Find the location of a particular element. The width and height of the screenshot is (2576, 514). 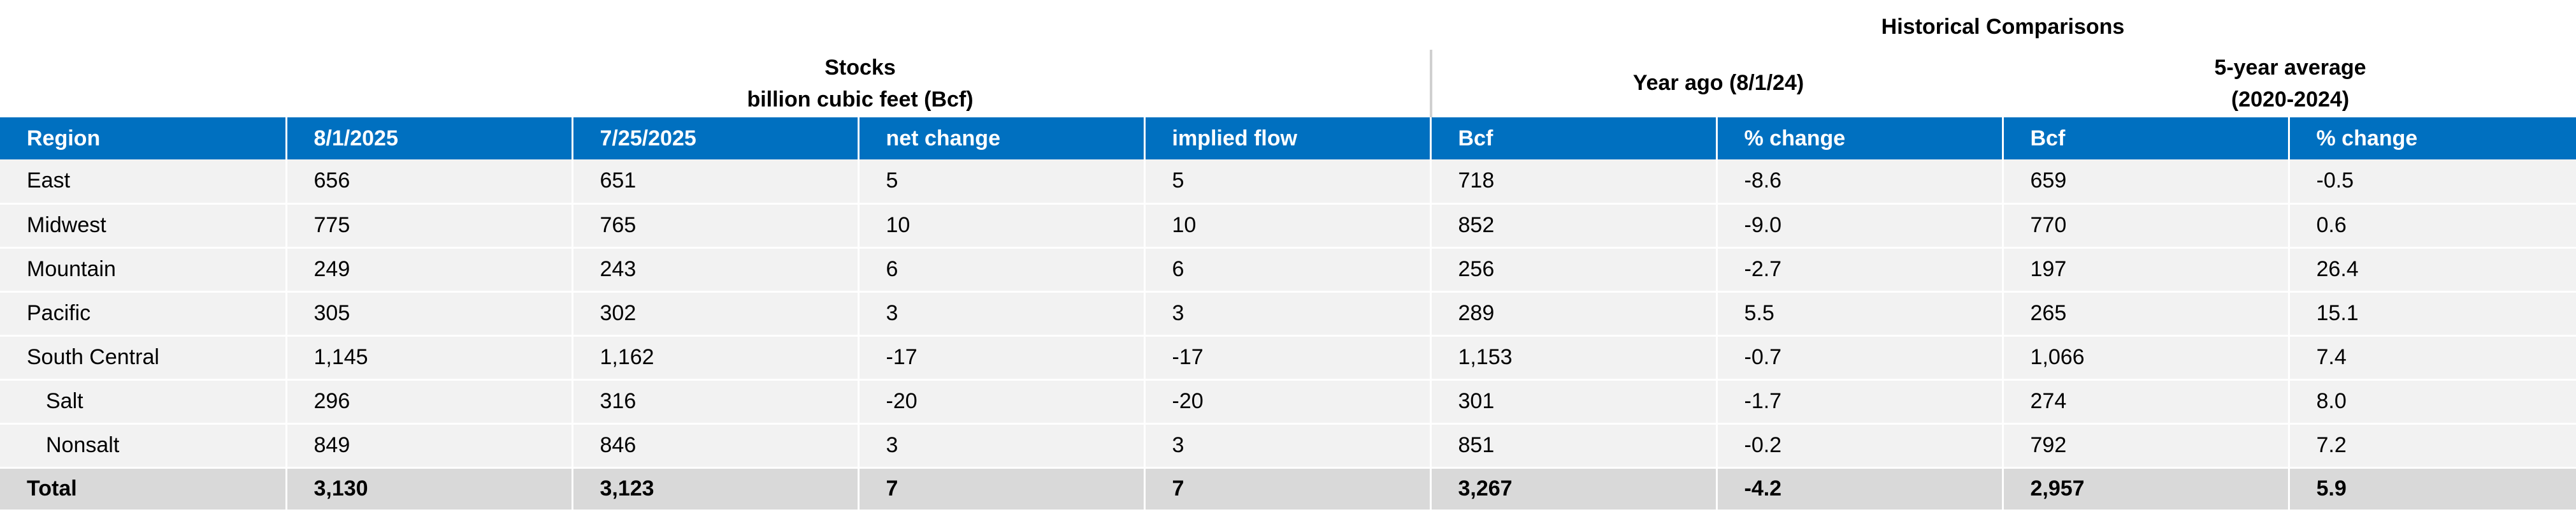

five-year-average-title: 5-year average is located at coordinates (2290, 67).